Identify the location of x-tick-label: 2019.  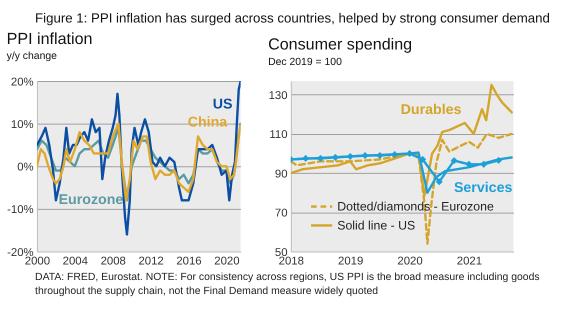
(351, 261).